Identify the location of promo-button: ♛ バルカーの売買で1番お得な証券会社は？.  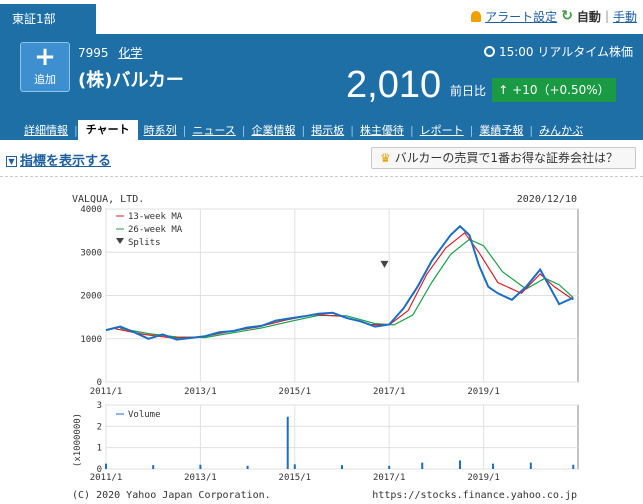
(503, 158).